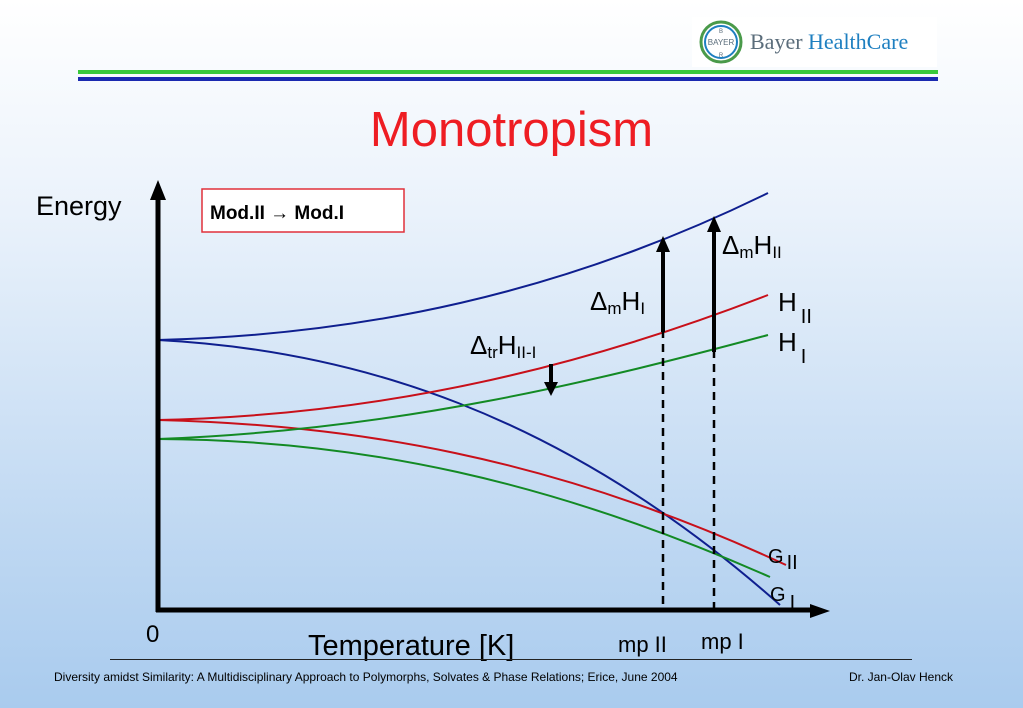 This screenshot has height=708, width=1023. I want to click on footer-rule, so click(511, 659).